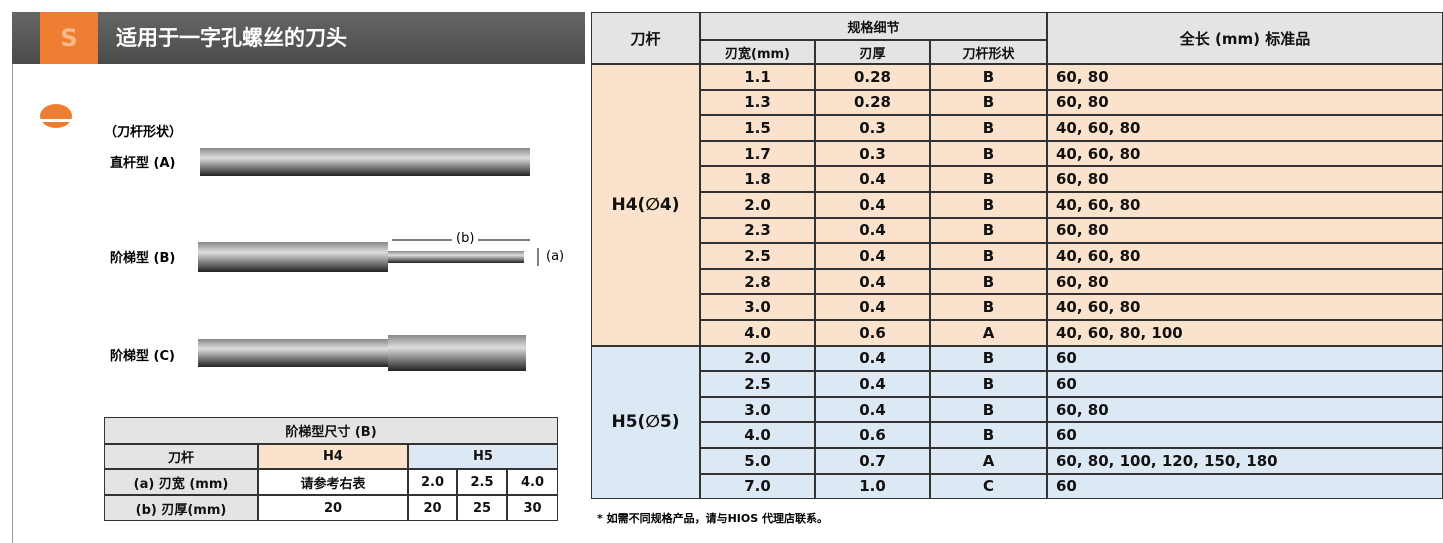  What do you see at coordinates (757, 52) in the screenshot?
I see `header-cell: 刃宽(mm)` at bounding box center [757, 52].